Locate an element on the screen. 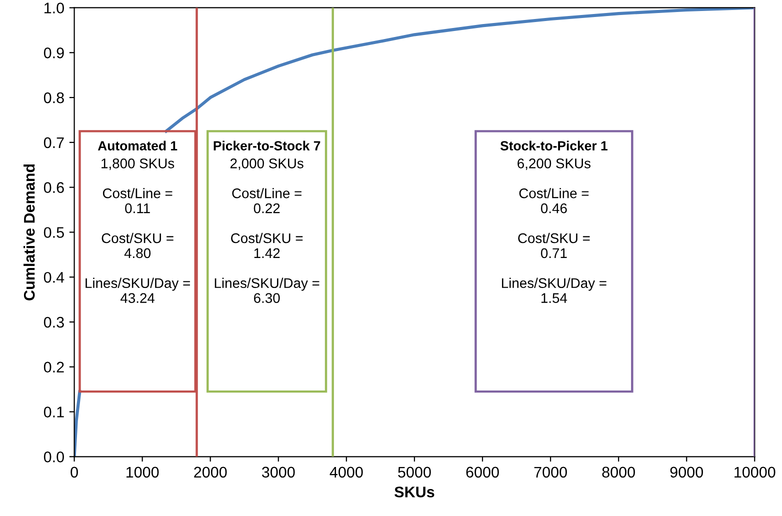 The width and height of the screenshot is (782, 516). x-tick-label: 6000 is located at coordinates (482, 472).